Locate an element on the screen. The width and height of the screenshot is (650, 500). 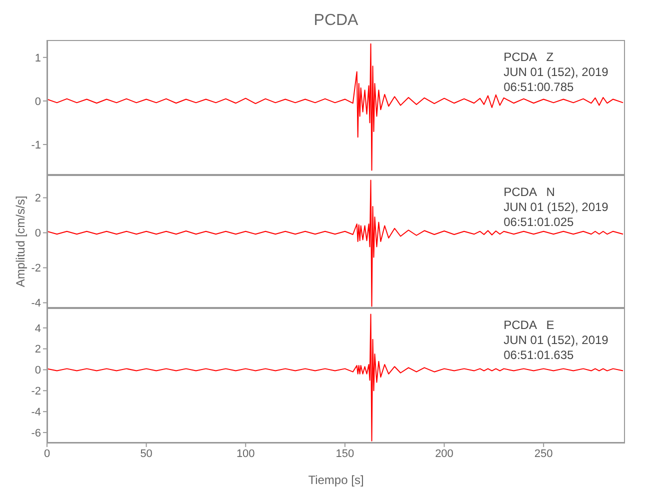
x-tick-label: 0 is located at coordinates (47, 454).